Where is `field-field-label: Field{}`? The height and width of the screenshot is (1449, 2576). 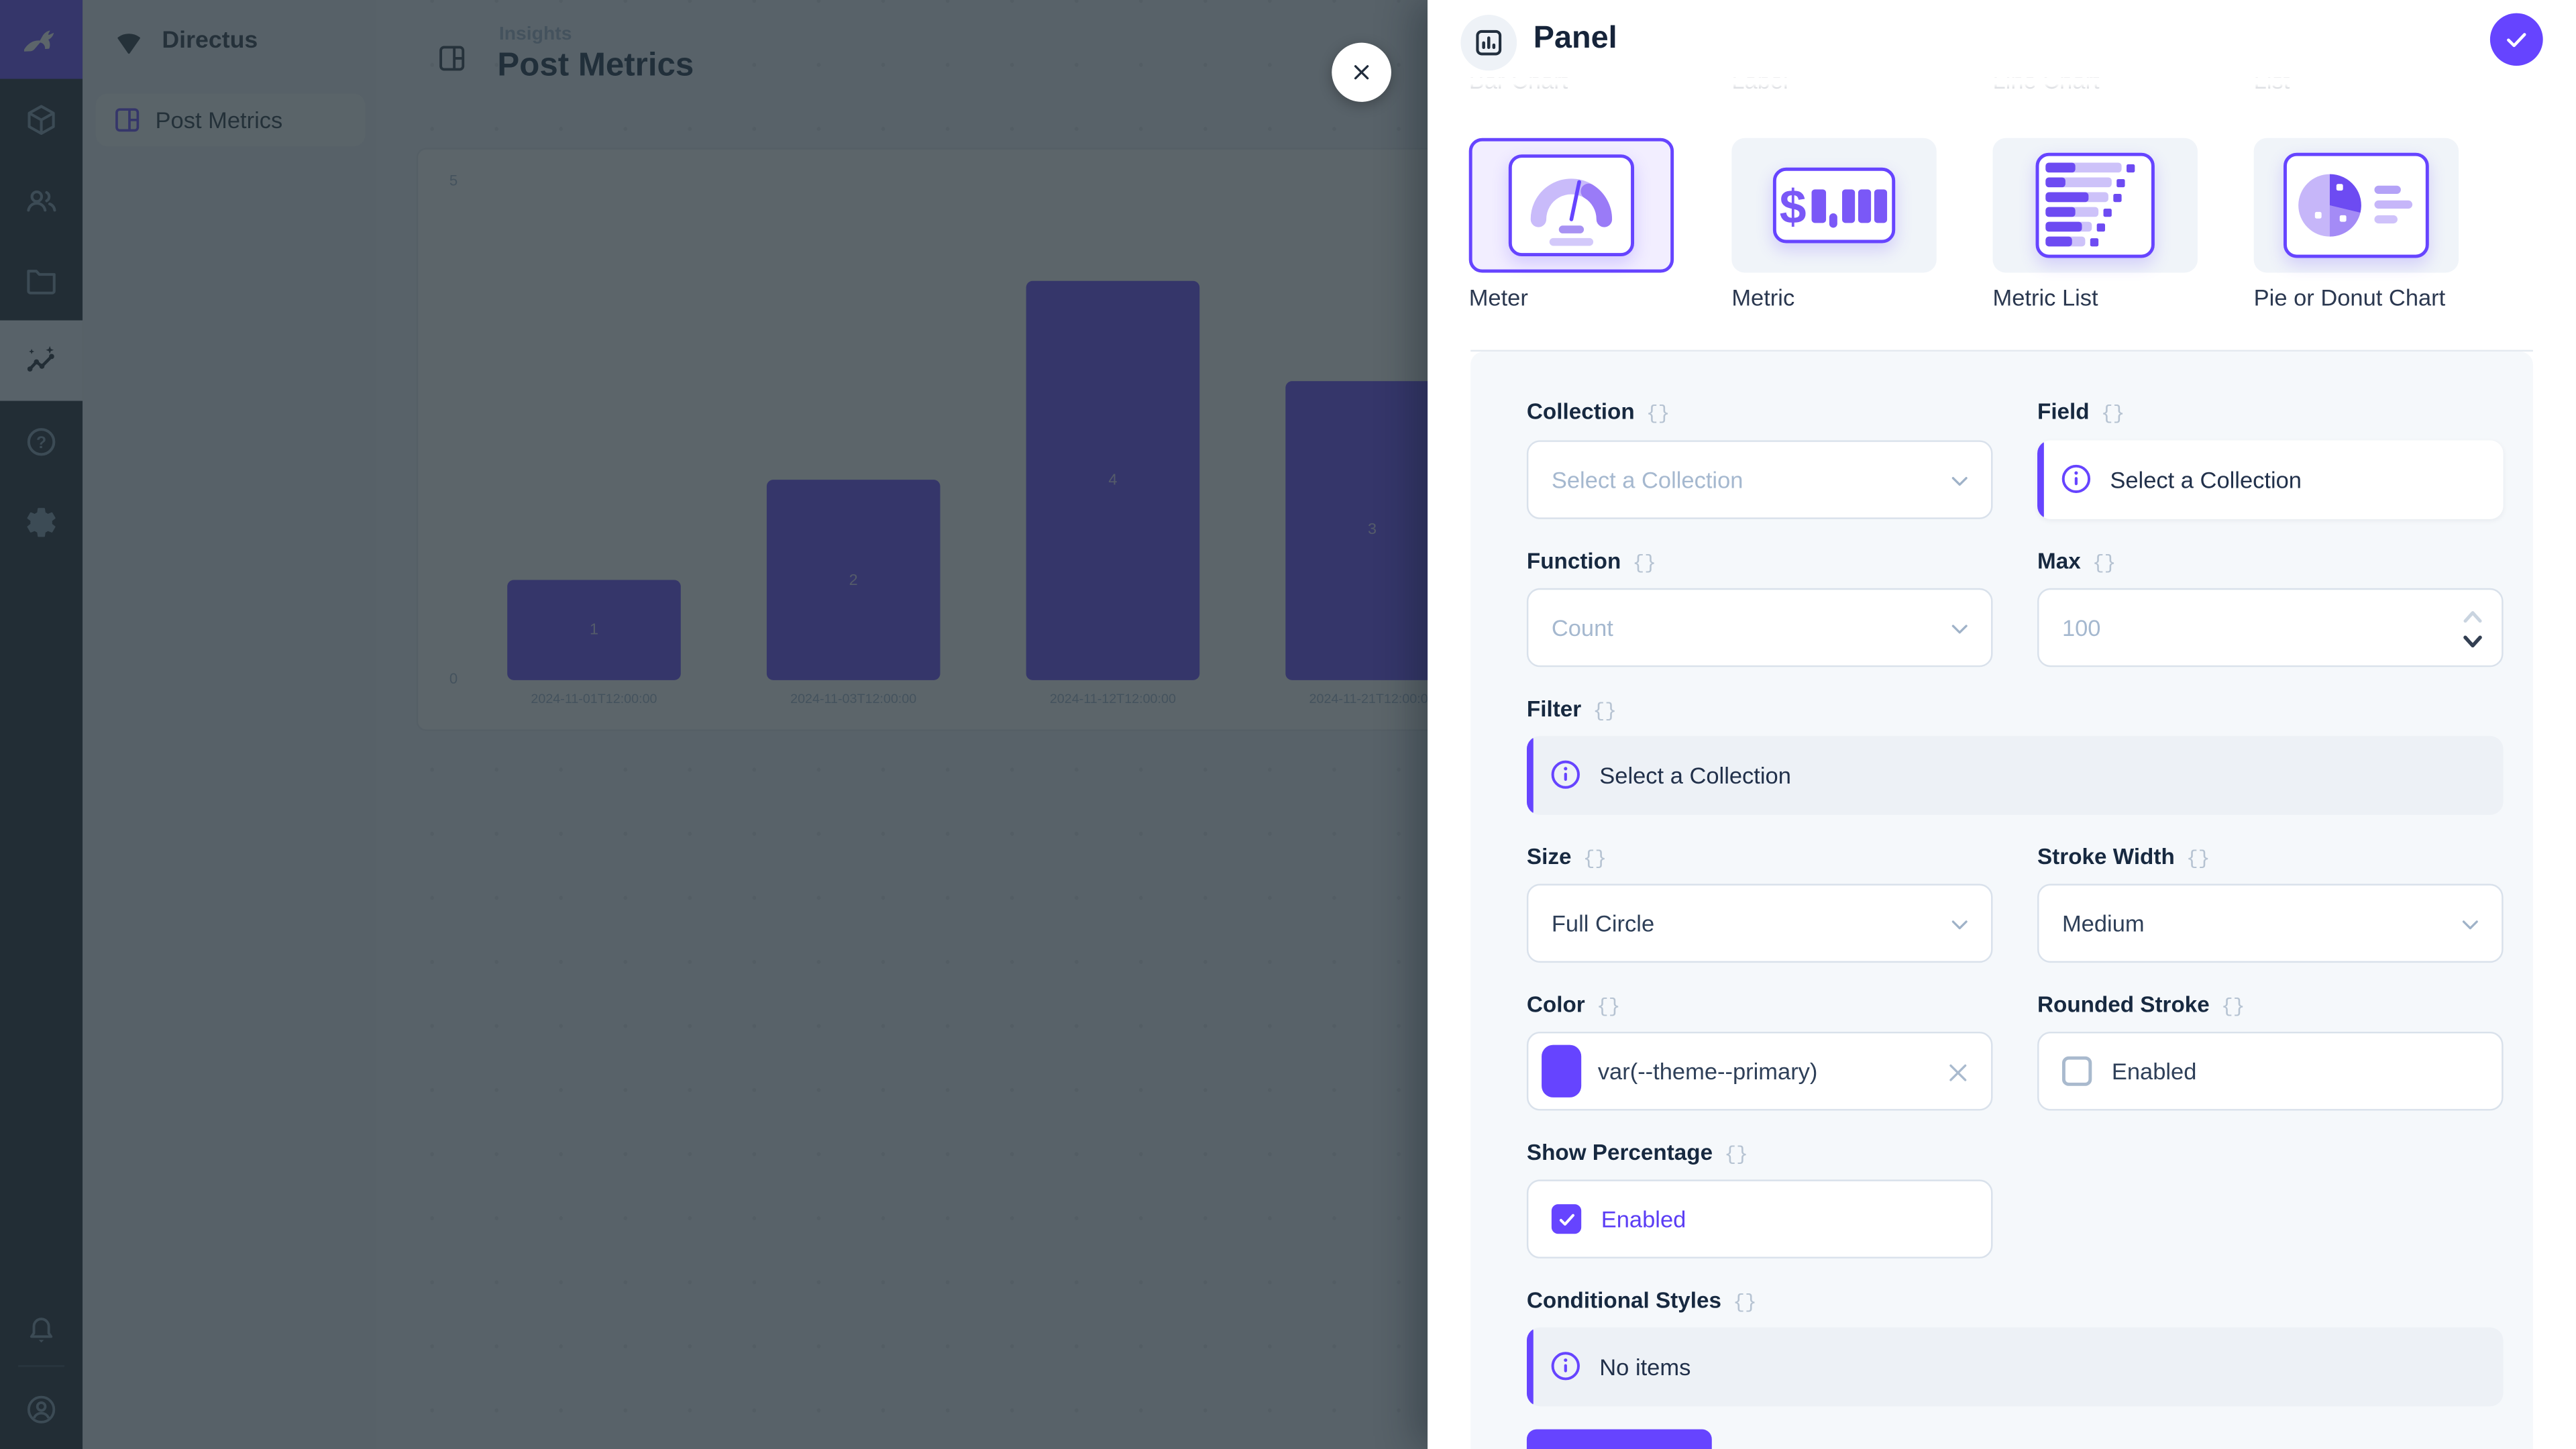
field-field-label: Field{} is located at coordinates (2081, 412).